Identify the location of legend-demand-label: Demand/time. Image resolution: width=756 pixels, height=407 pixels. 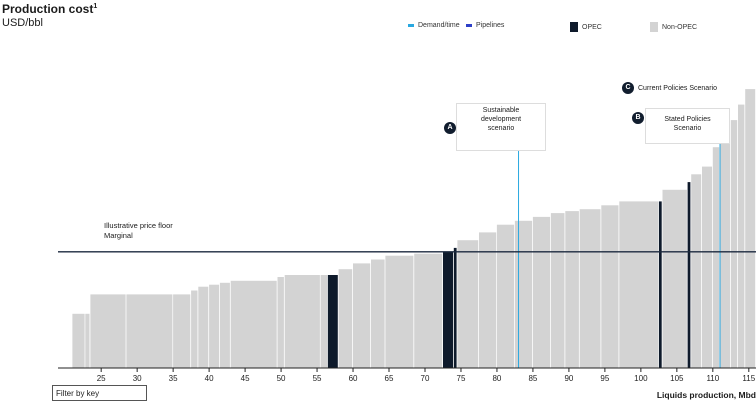
(439, 25).